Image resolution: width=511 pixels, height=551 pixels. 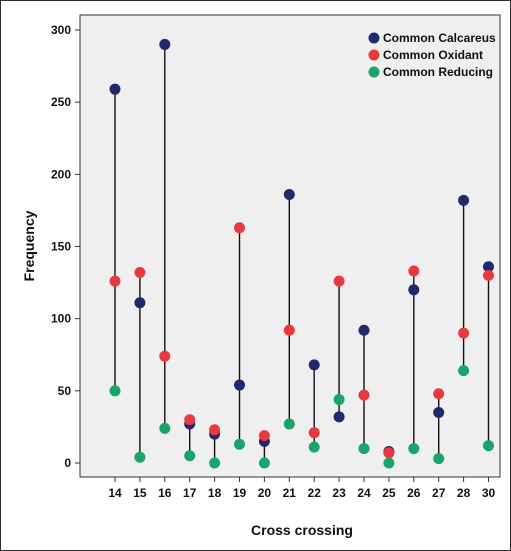 What do you see at coordinates (439, 493) in the screenshot?
I see `x-tick-label: 27` at bounding box center [439, 493].